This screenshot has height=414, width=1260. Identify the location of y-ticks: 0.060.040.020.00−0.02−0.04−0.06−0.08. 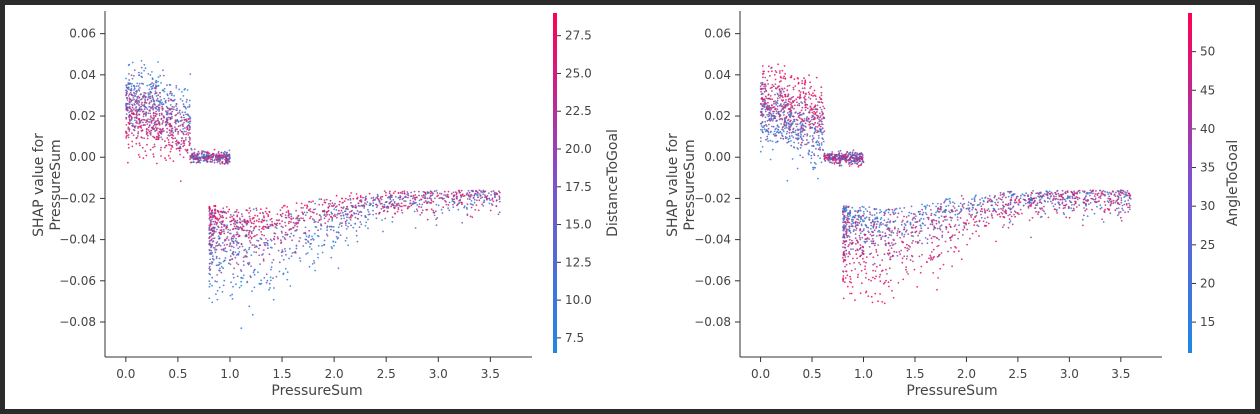
(82, 178).